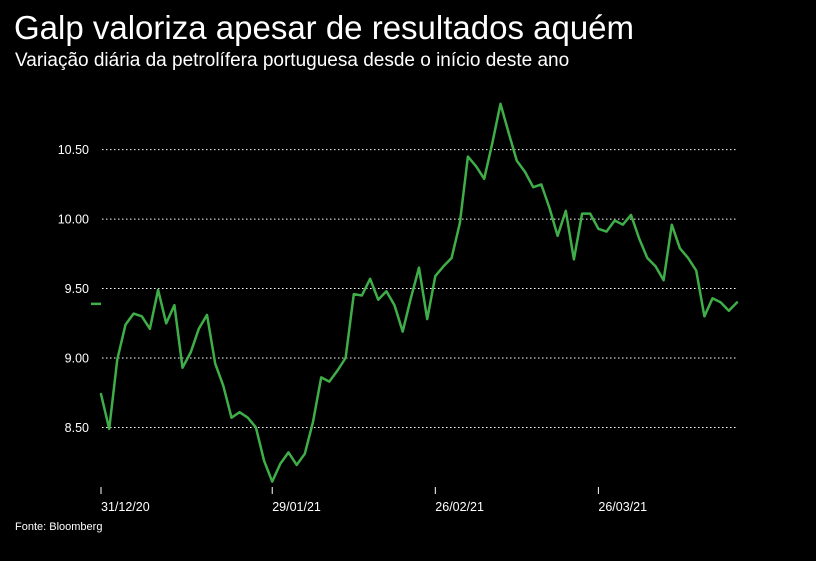 The image size is (816, 561). I want to click on x-tick-label: 31/12/20, so click(125, 507).